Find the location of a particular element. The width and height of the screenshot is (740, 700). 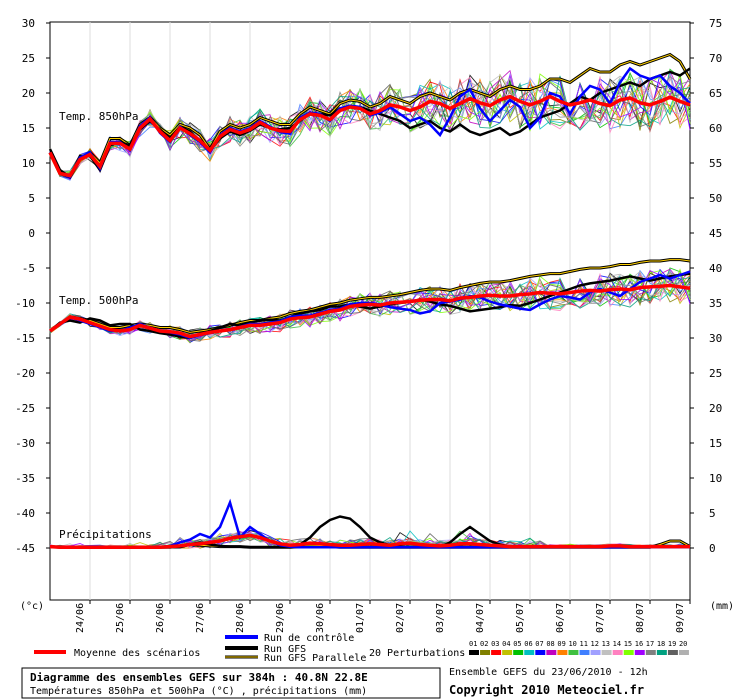

t850-mean-line is located at coordinates (369, 136).